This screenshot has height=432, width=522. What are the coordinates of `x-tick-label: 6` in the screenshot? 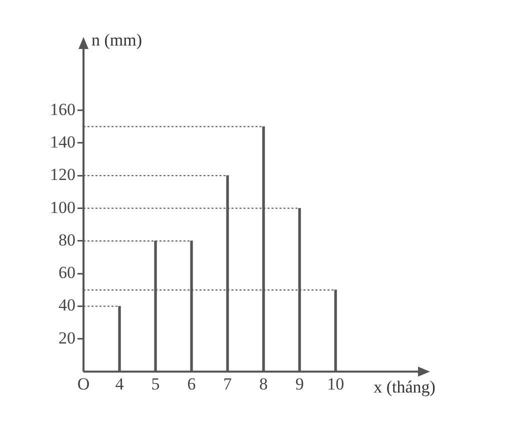 It's located at (191, 384).